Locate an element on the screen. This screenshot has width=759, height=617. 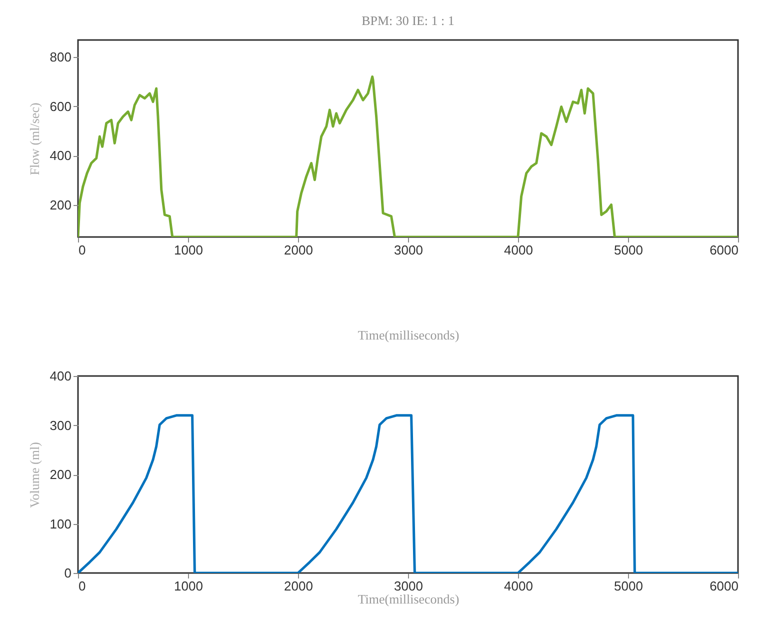
y-axis-title: Volume (ml) is located at coordinates (34, 475).